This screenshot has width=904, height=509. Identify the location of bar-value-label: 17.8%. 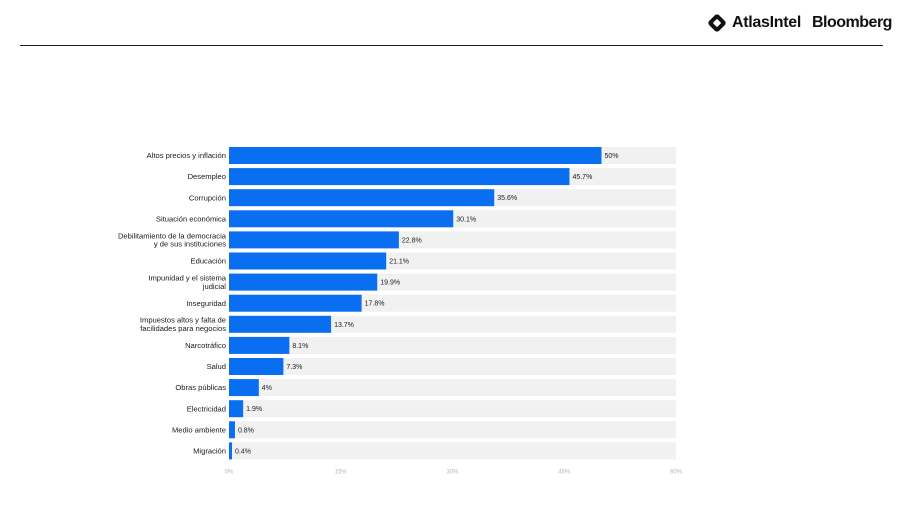
(375, 304).